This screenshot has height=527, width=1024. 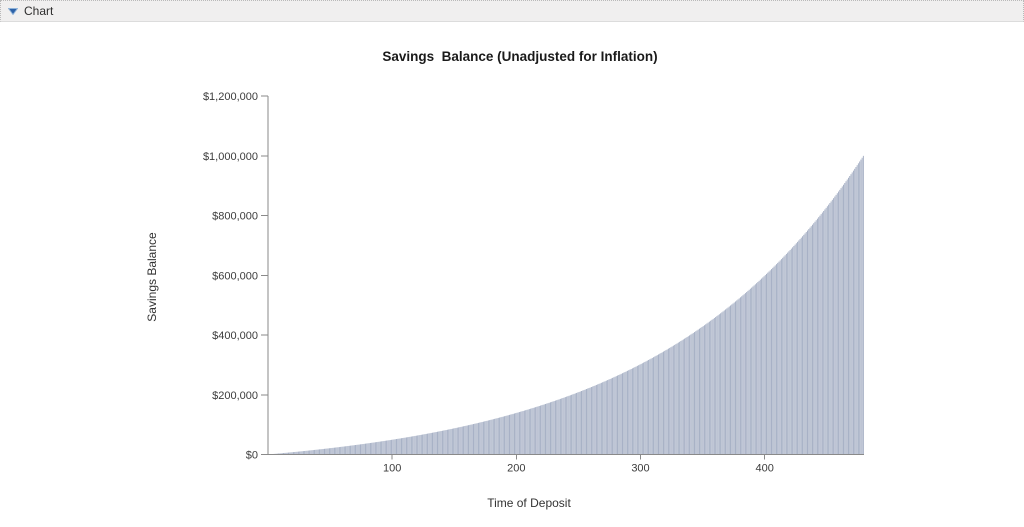 What do you see at coordinates (392, 469) in the screenshot?
I see `svg-text: 100` at bounding box center [392, 469].